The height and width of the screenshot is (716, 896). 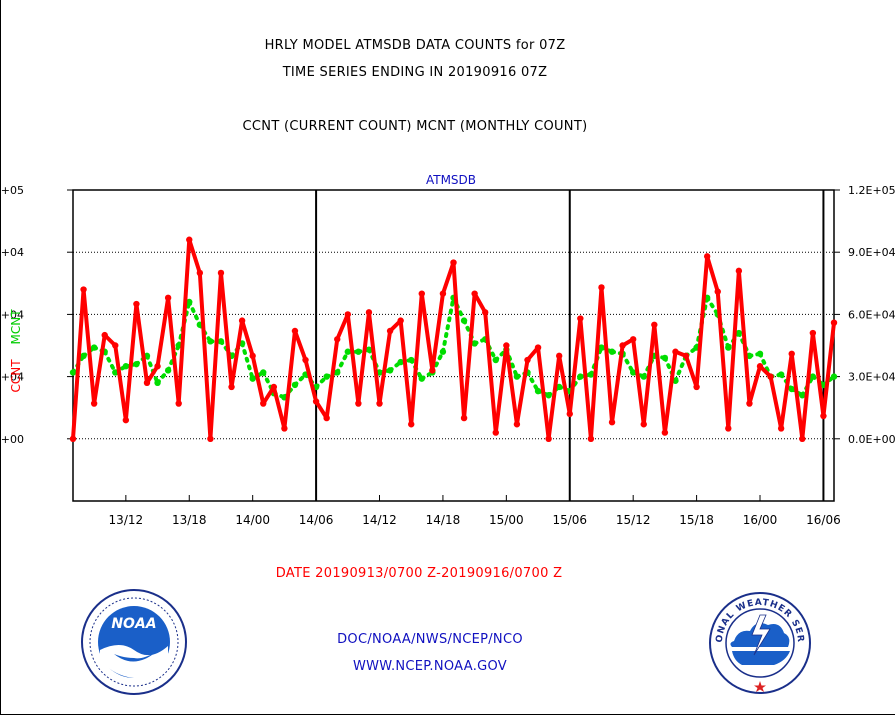 I want to click on x-tick-label: 15/18, so click(x=696, y=520).